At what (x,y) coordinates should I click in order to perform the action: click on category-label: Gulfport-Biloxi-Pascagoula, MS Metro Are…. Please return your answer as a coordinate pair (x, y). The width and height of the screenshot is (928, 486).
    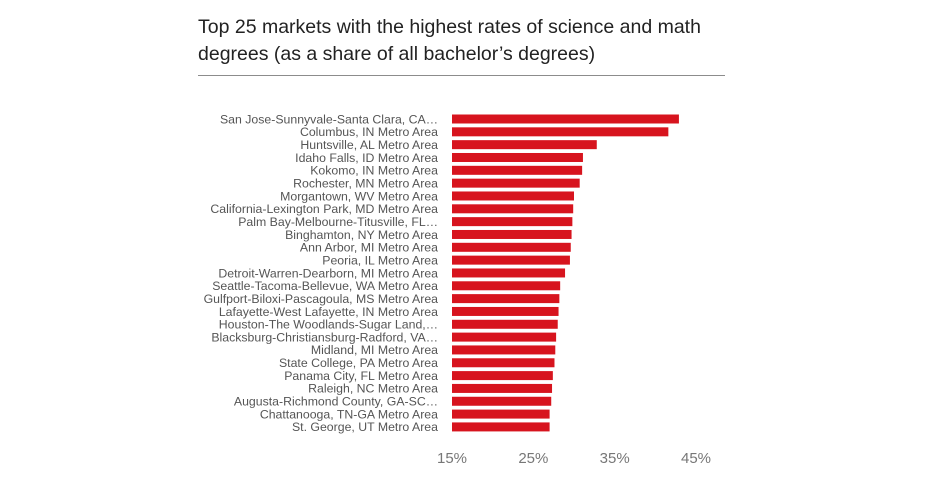
    Looking at the image, I should click on (321, 299).